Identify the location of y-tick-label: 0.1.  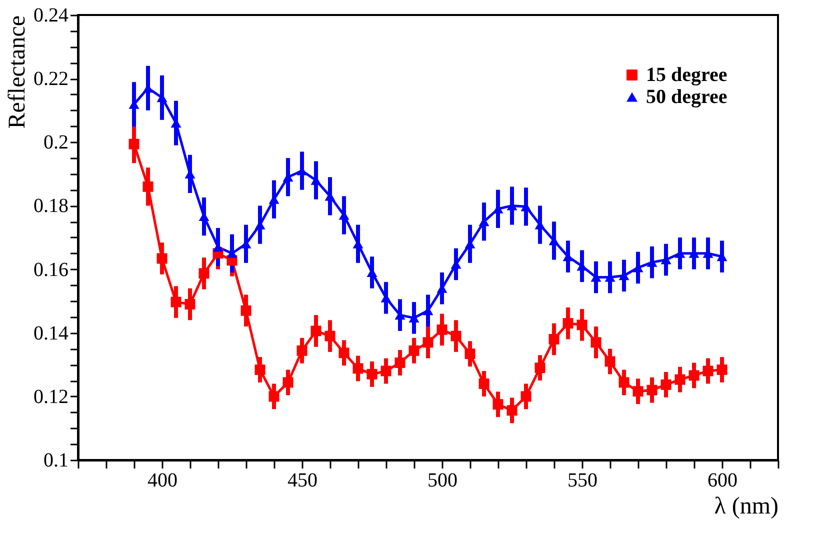
(56, 461).